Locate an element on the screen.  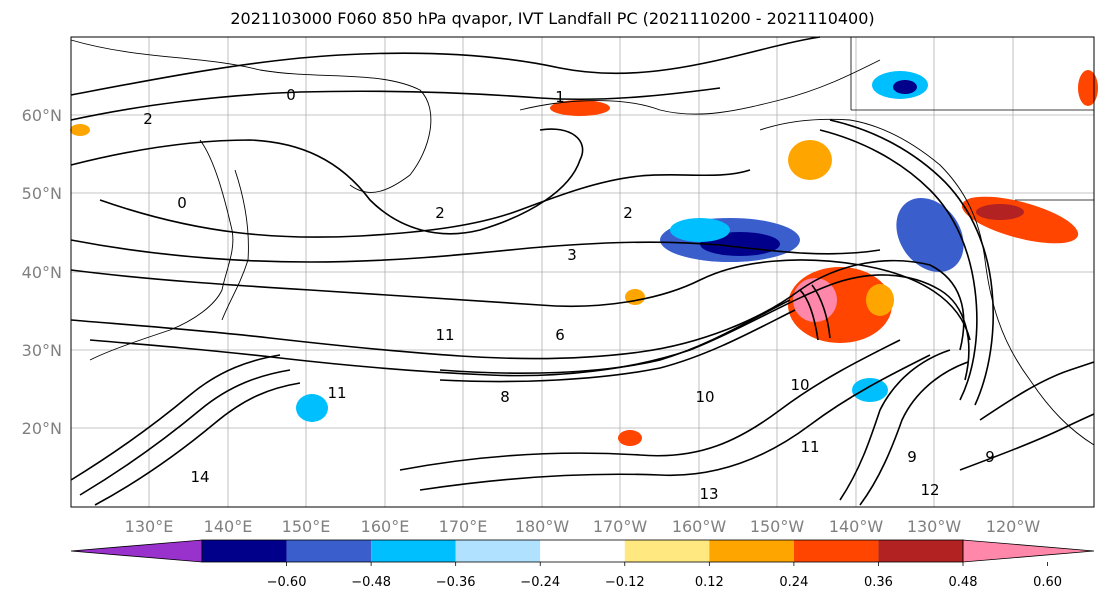
asia-positive is located at coordinates (80, 130).